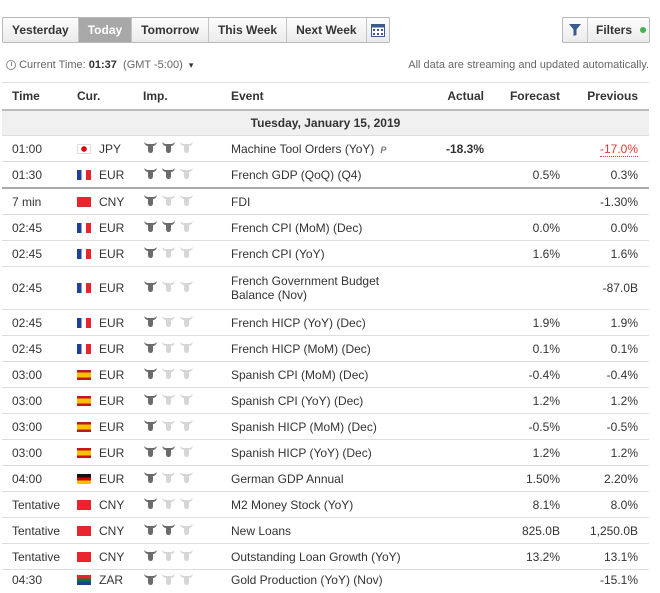 Image resolution: width=660 pixels, height=593 pixels. What do you see at coordinates (111, 202) in the screenshot?
I see `event-currency: CNY` at bounding box center [111, 202].